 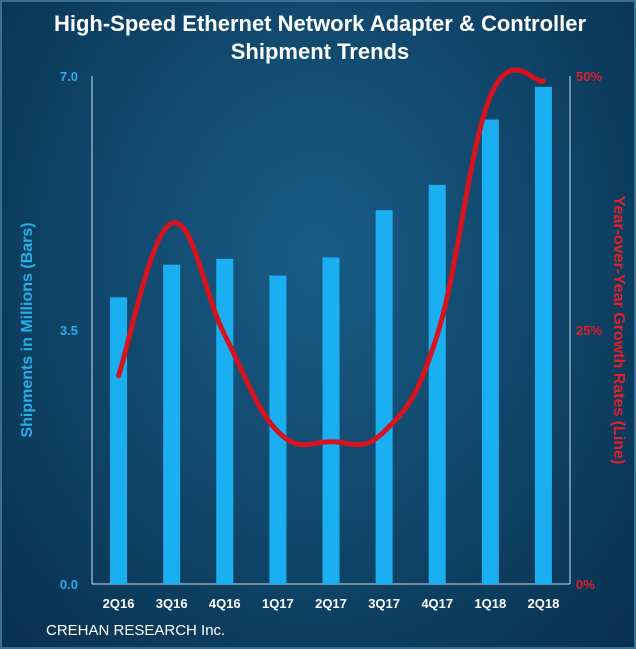 What do you see at coordinates (320, 51) in the screenshot?
I see `chart-title-line-2: Shipment Trends` at bounding box center [320, 51].